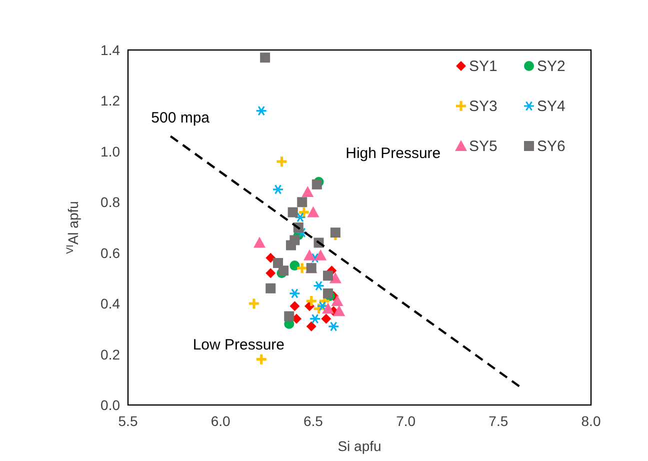  What do you see at coordinates (110, 405) in the screenshot?
I see `y-tick-label: 0.0` at bounding box center [110, 405].